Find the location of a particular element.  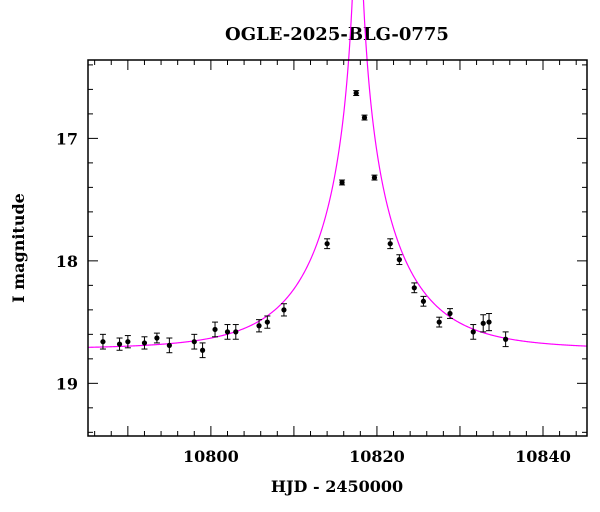

x-tick-label: 10840 is located at coordinates (543, 456).